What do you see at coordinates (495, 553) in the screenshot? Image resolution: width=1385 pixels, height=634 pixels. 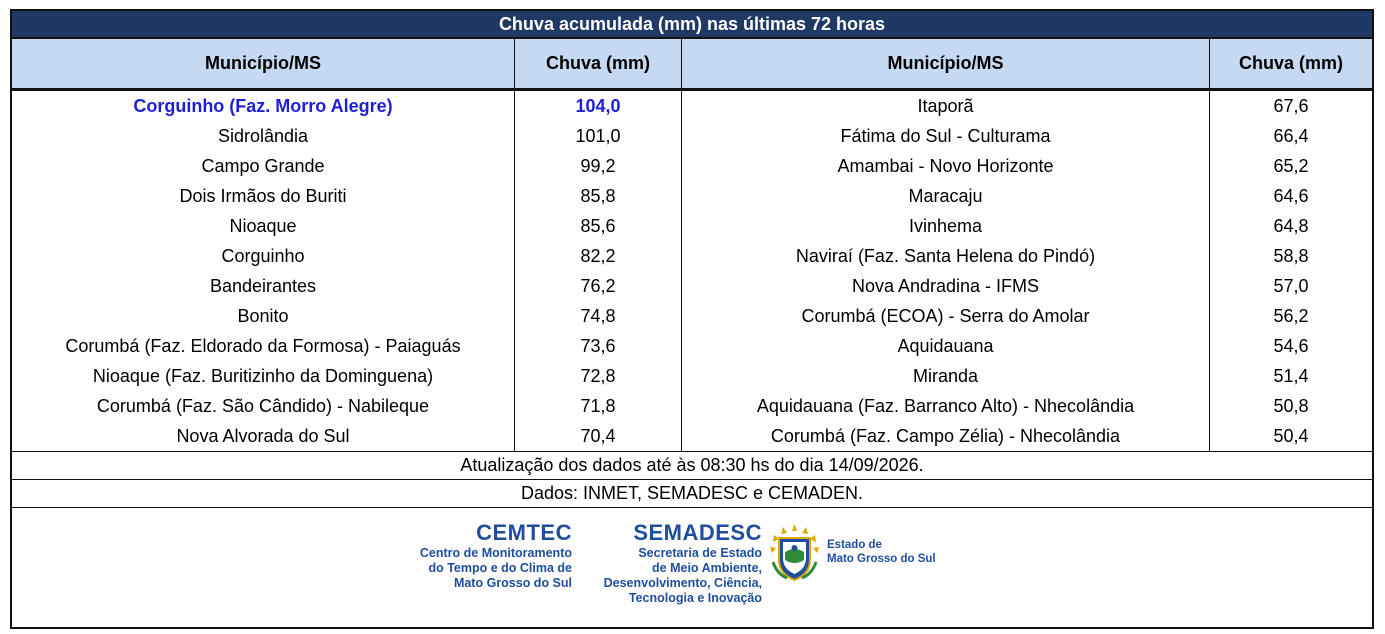 I see `cemtec-desc-line: Centro de Monitoramento` at bounding box center [495, 553].